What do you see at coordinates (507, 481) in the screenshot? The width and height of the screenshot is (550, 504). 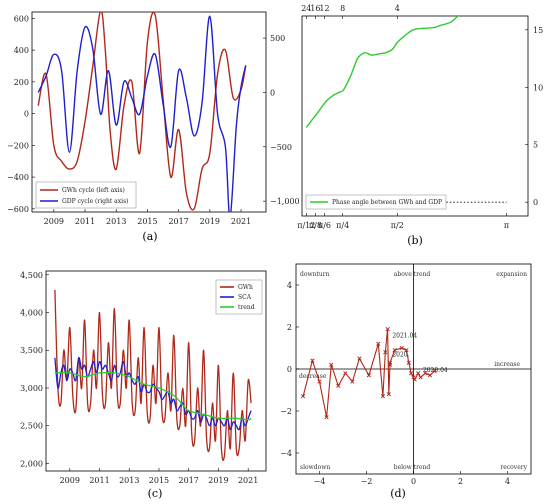 I see `x-tick-label: 4` at bounding box center [507, 481].